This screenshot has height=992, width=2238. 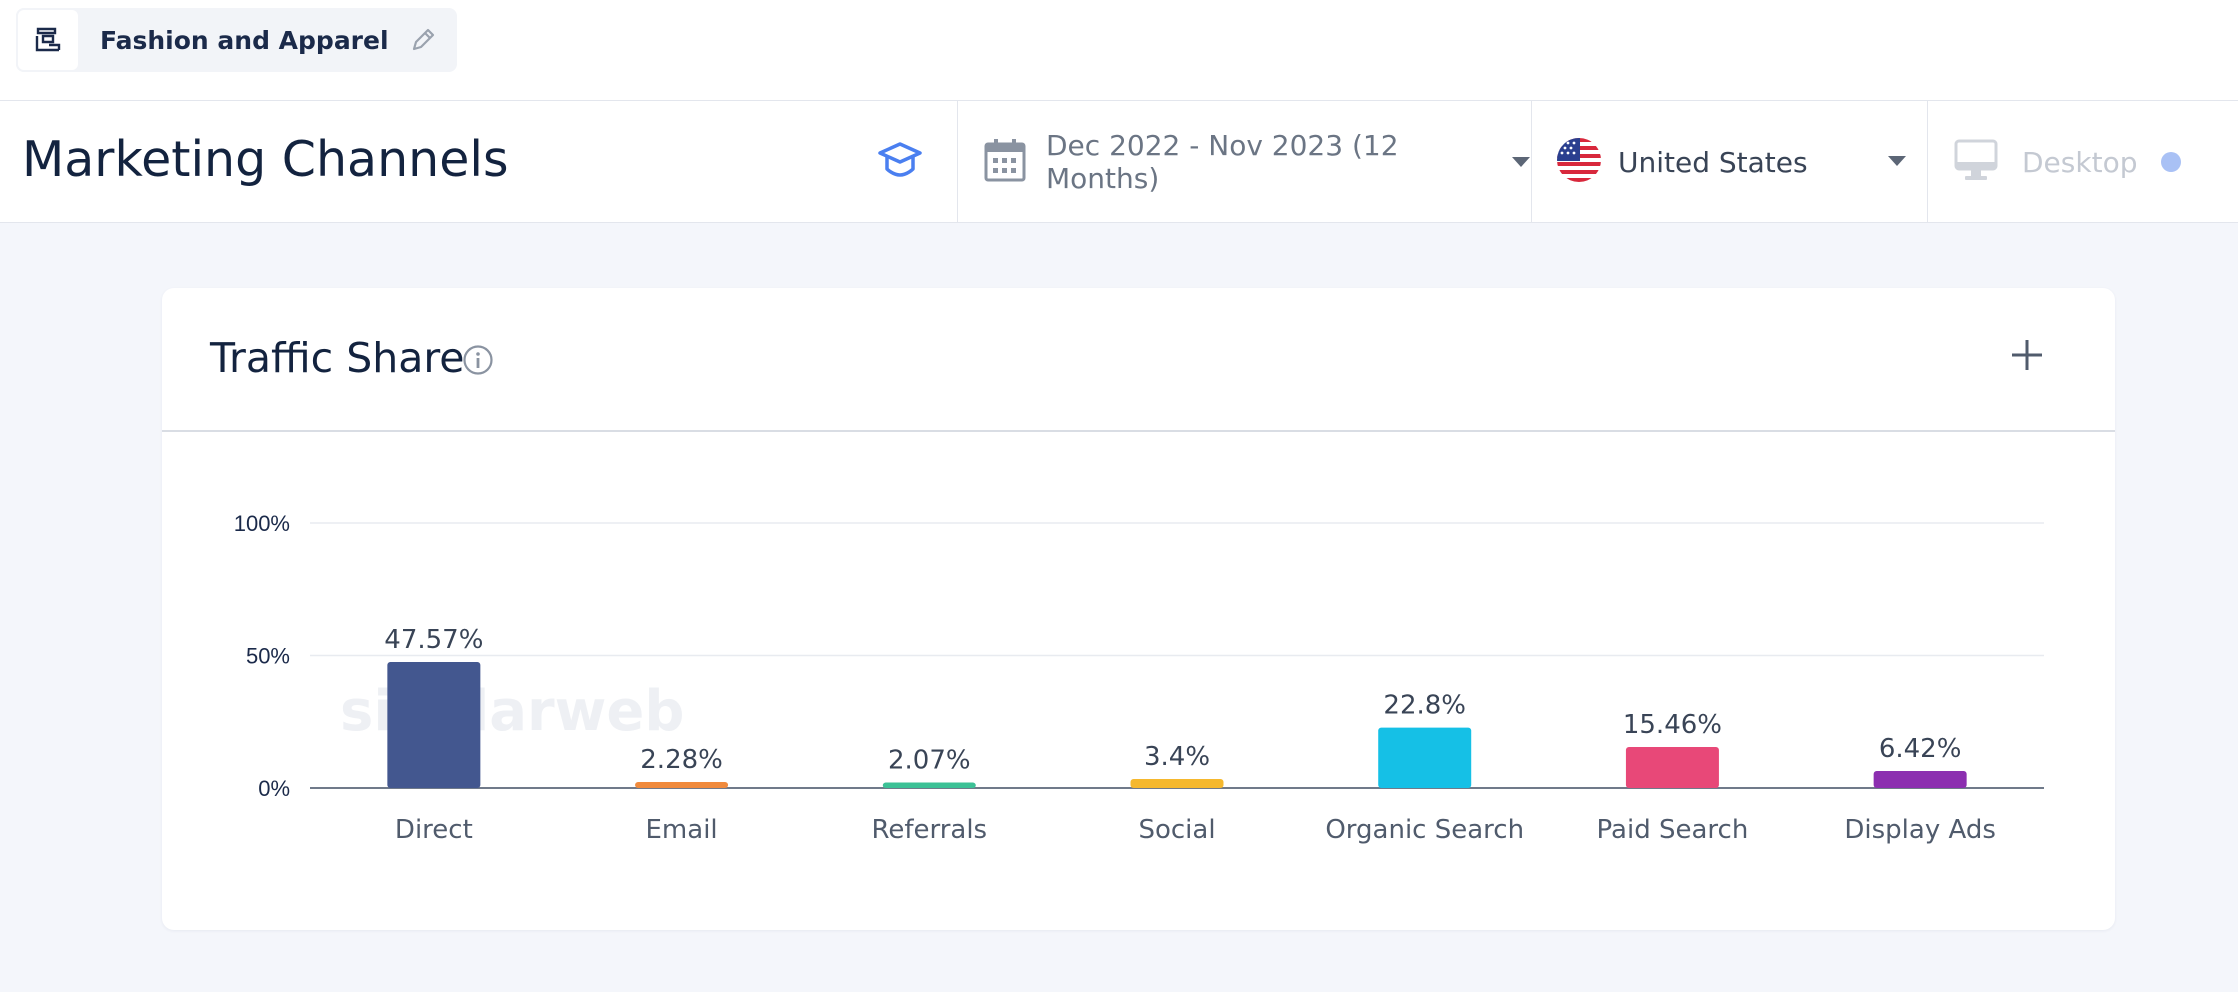 I want to click on card-header: Traffic Share, so click(x=1138, y=360).